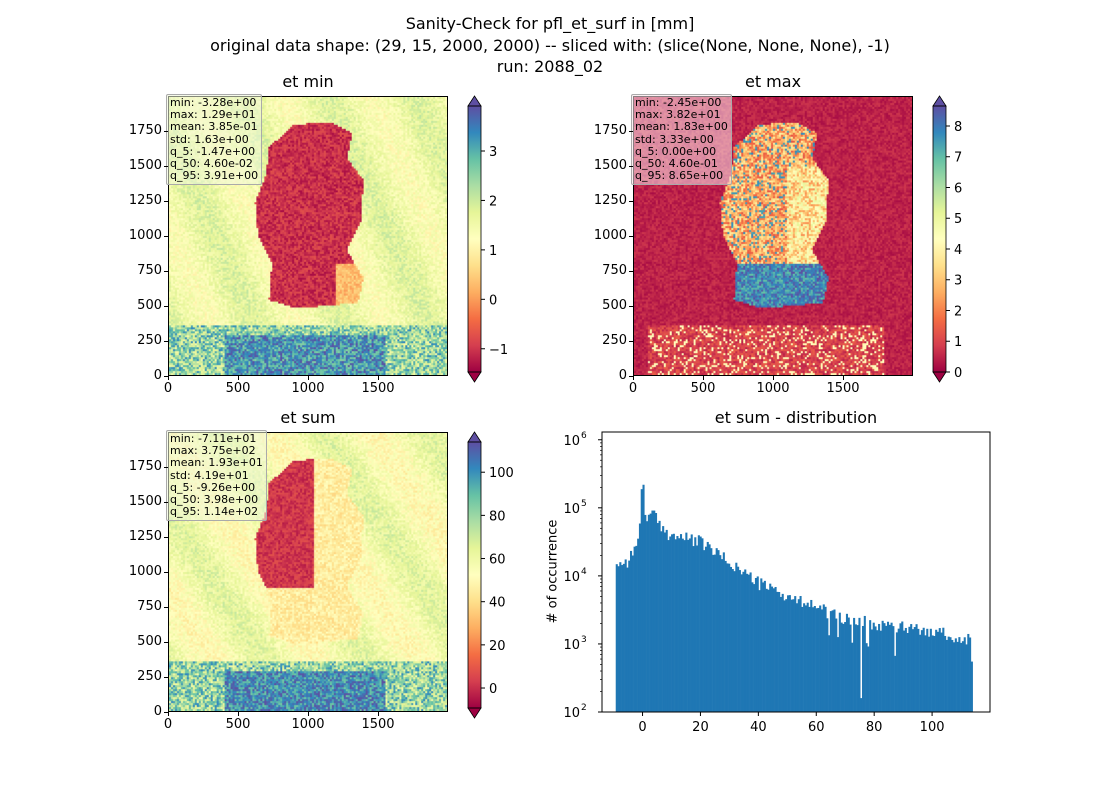  What do you see at coordinates (676, 164) in the screenshot?
I see `stats-line: q_50: 4.60e-01` at bounding box center [676, 164].